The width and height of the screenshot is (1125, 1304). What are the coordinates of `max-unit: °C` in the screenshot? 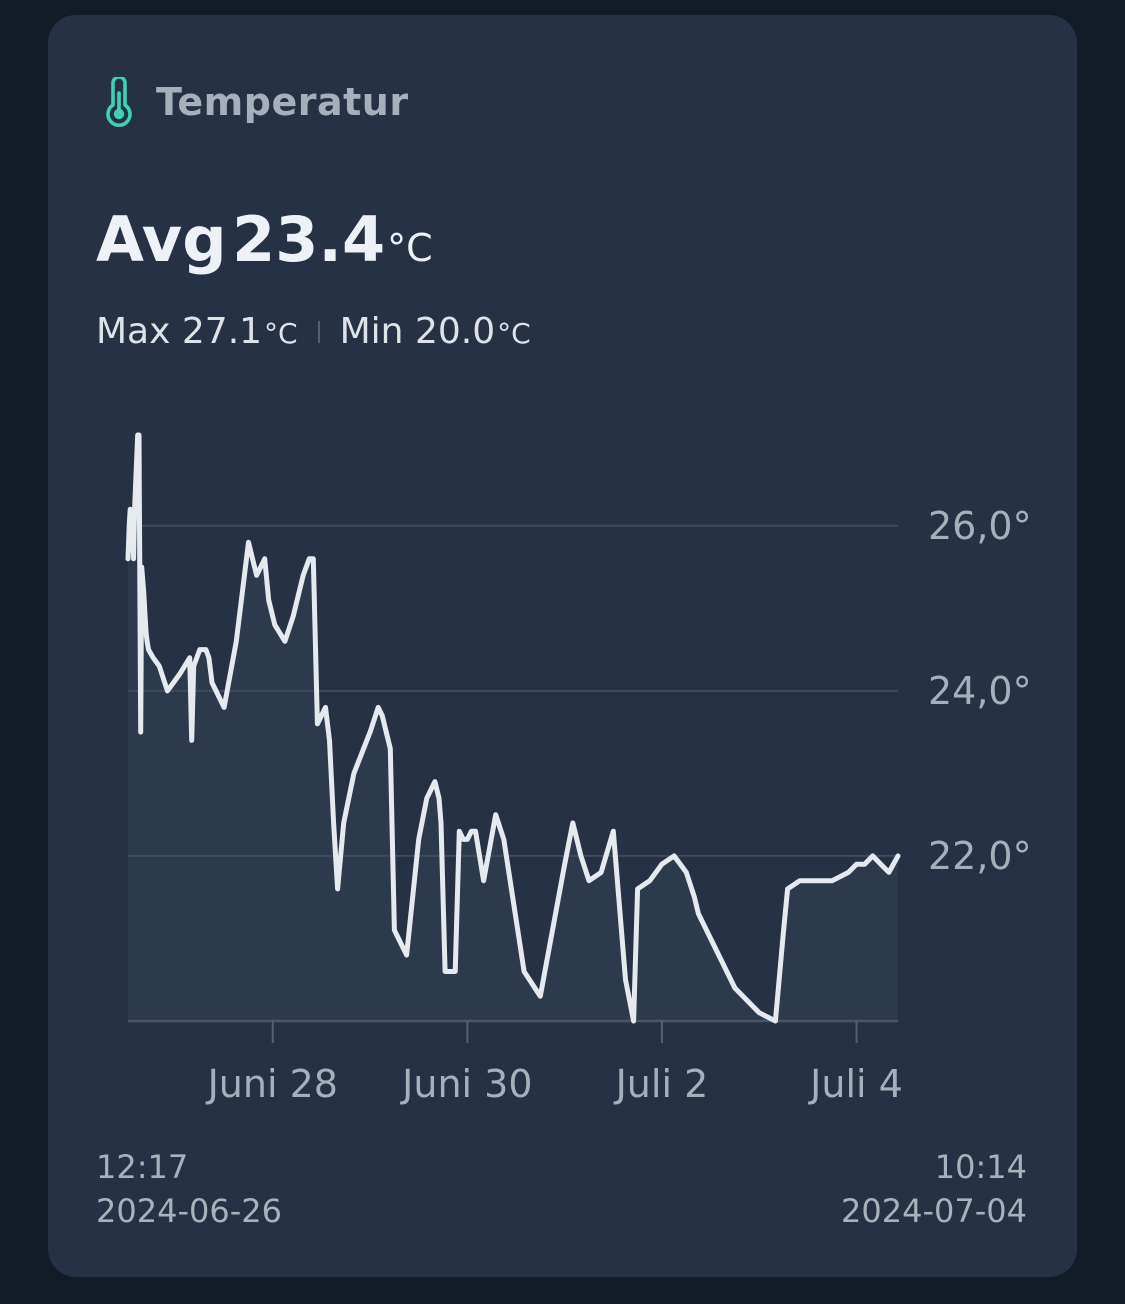 It's located at (281, 333).